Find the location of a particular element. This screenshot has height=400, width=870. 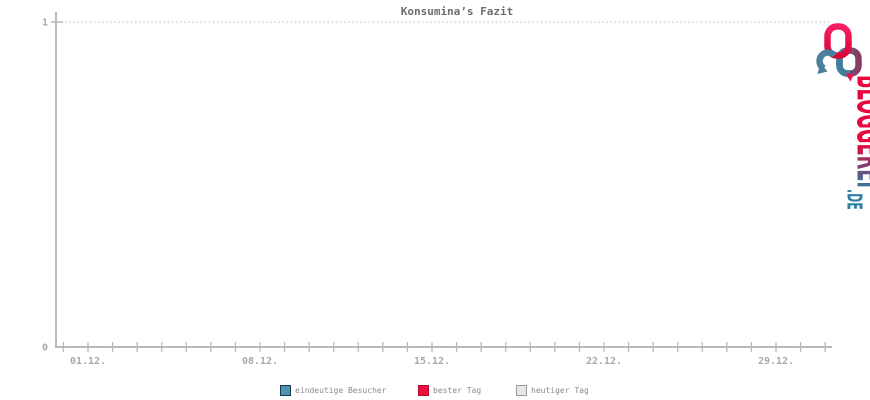

legend-label-bester-tag: bester Tag is located at coordinates (457, 390).